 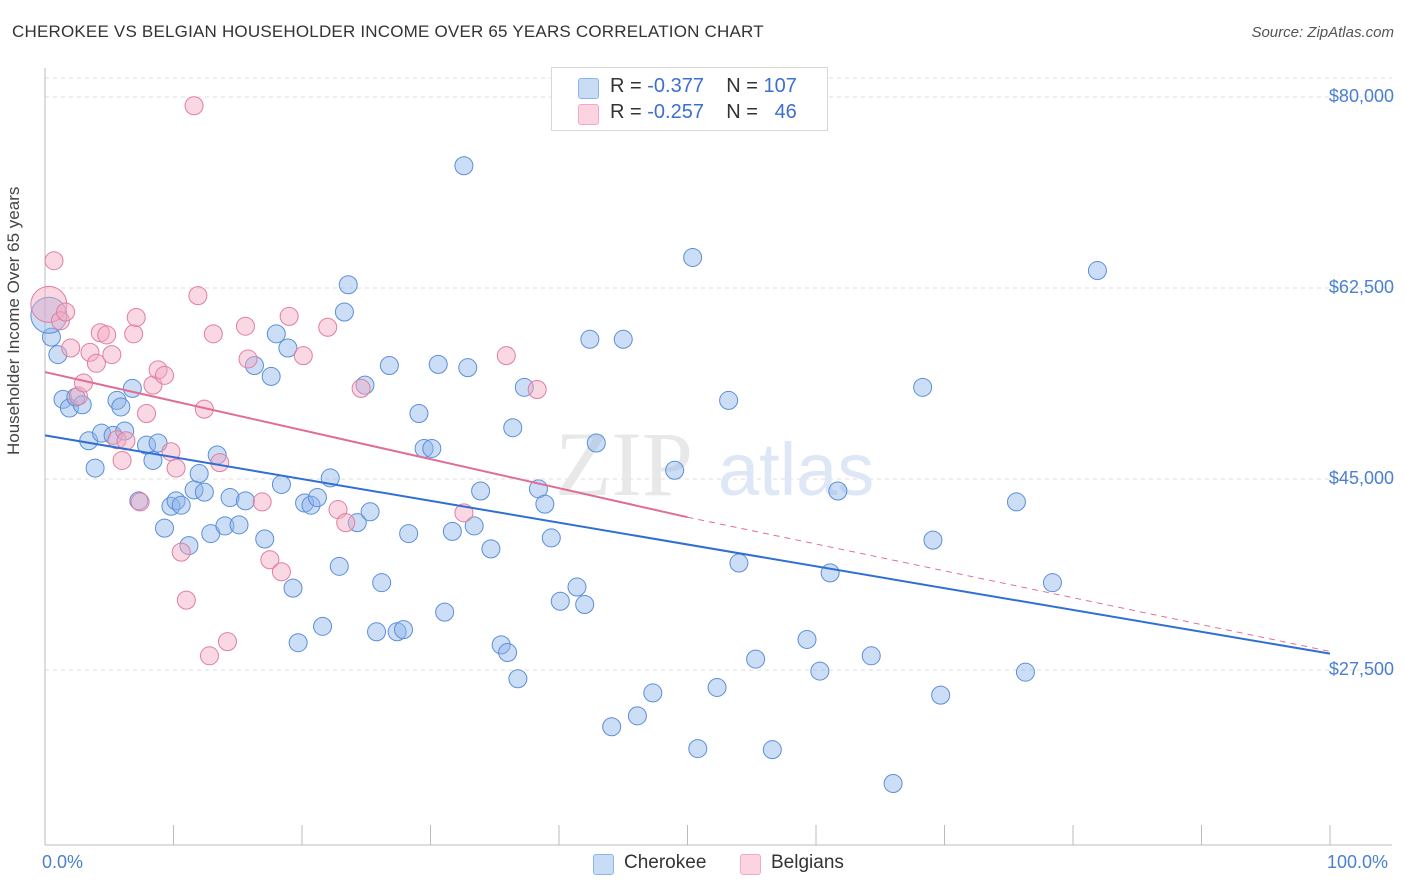 I want to click on legend-r-value: -0.377, so click(x=675, y=86).